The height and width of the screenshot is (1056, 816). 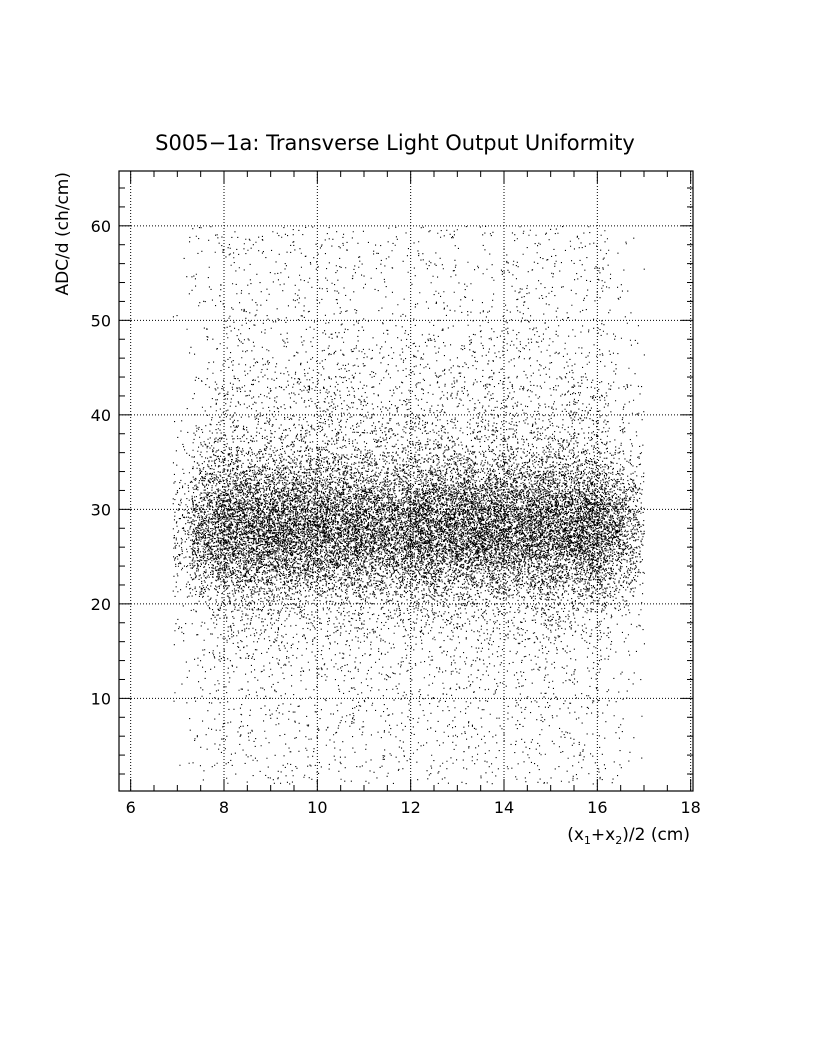 What do you see at coordinates (224, 807) in the screenshot?
I see `x-tick-label: 8` at bounding box center [224, 807].